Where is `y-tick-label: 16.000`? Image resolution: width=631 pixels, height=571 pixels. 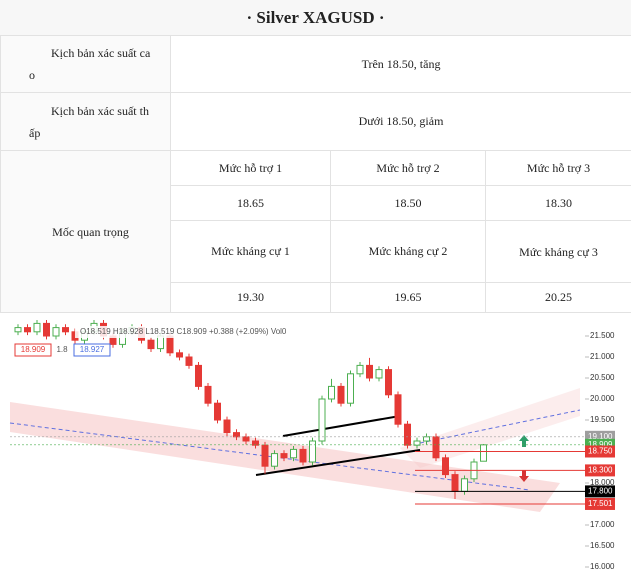
y-tick-label: 16.000 is located at coordinates (602, 566).